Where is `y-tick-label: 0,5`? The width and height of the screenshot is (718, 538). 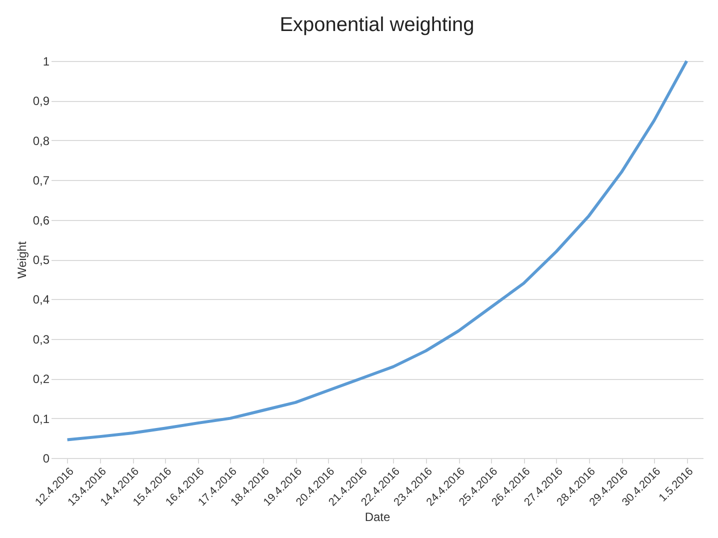
y-tick-label: 0,5 is located at coordinates (41, 260).